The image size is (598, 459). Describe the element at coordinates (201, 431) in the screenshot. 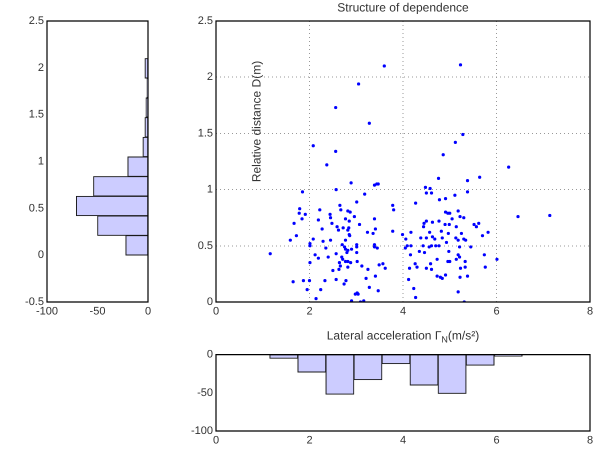

I see `y-tick-label: -100` at that location.